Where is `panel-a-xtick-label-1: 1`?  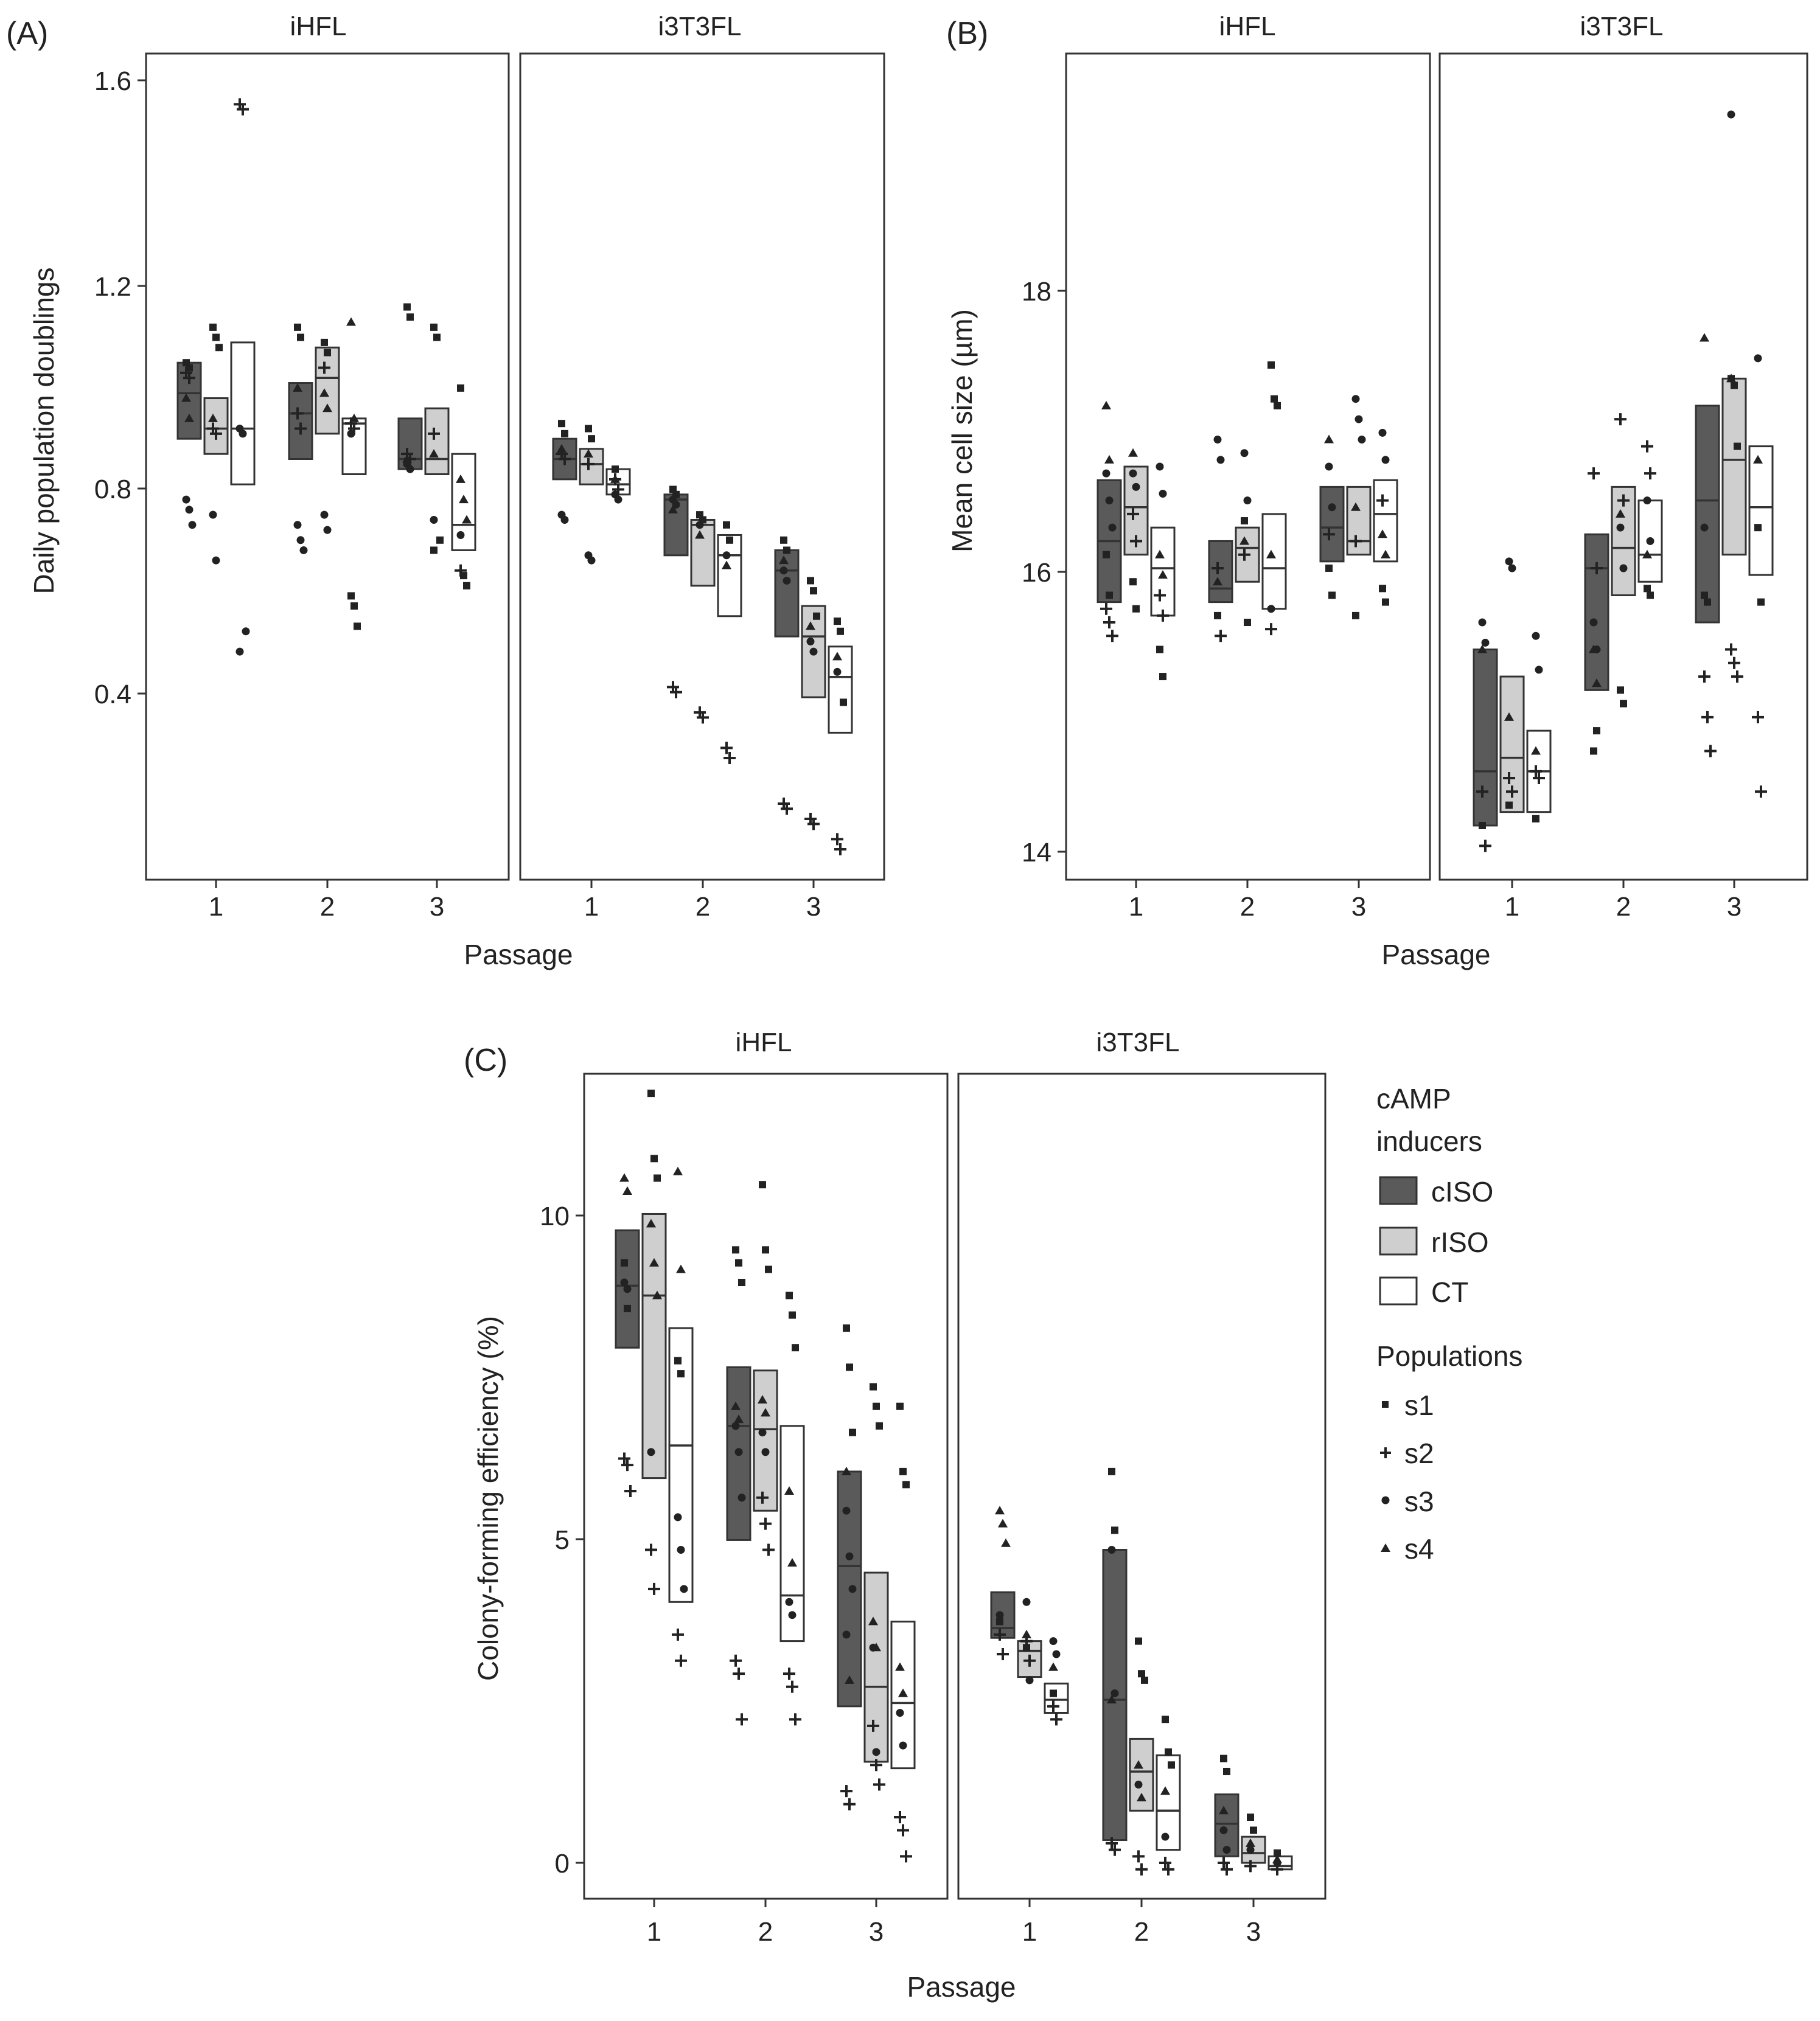 panel-a-xtick-label-1: 1 is located at coordinates (216, 907).